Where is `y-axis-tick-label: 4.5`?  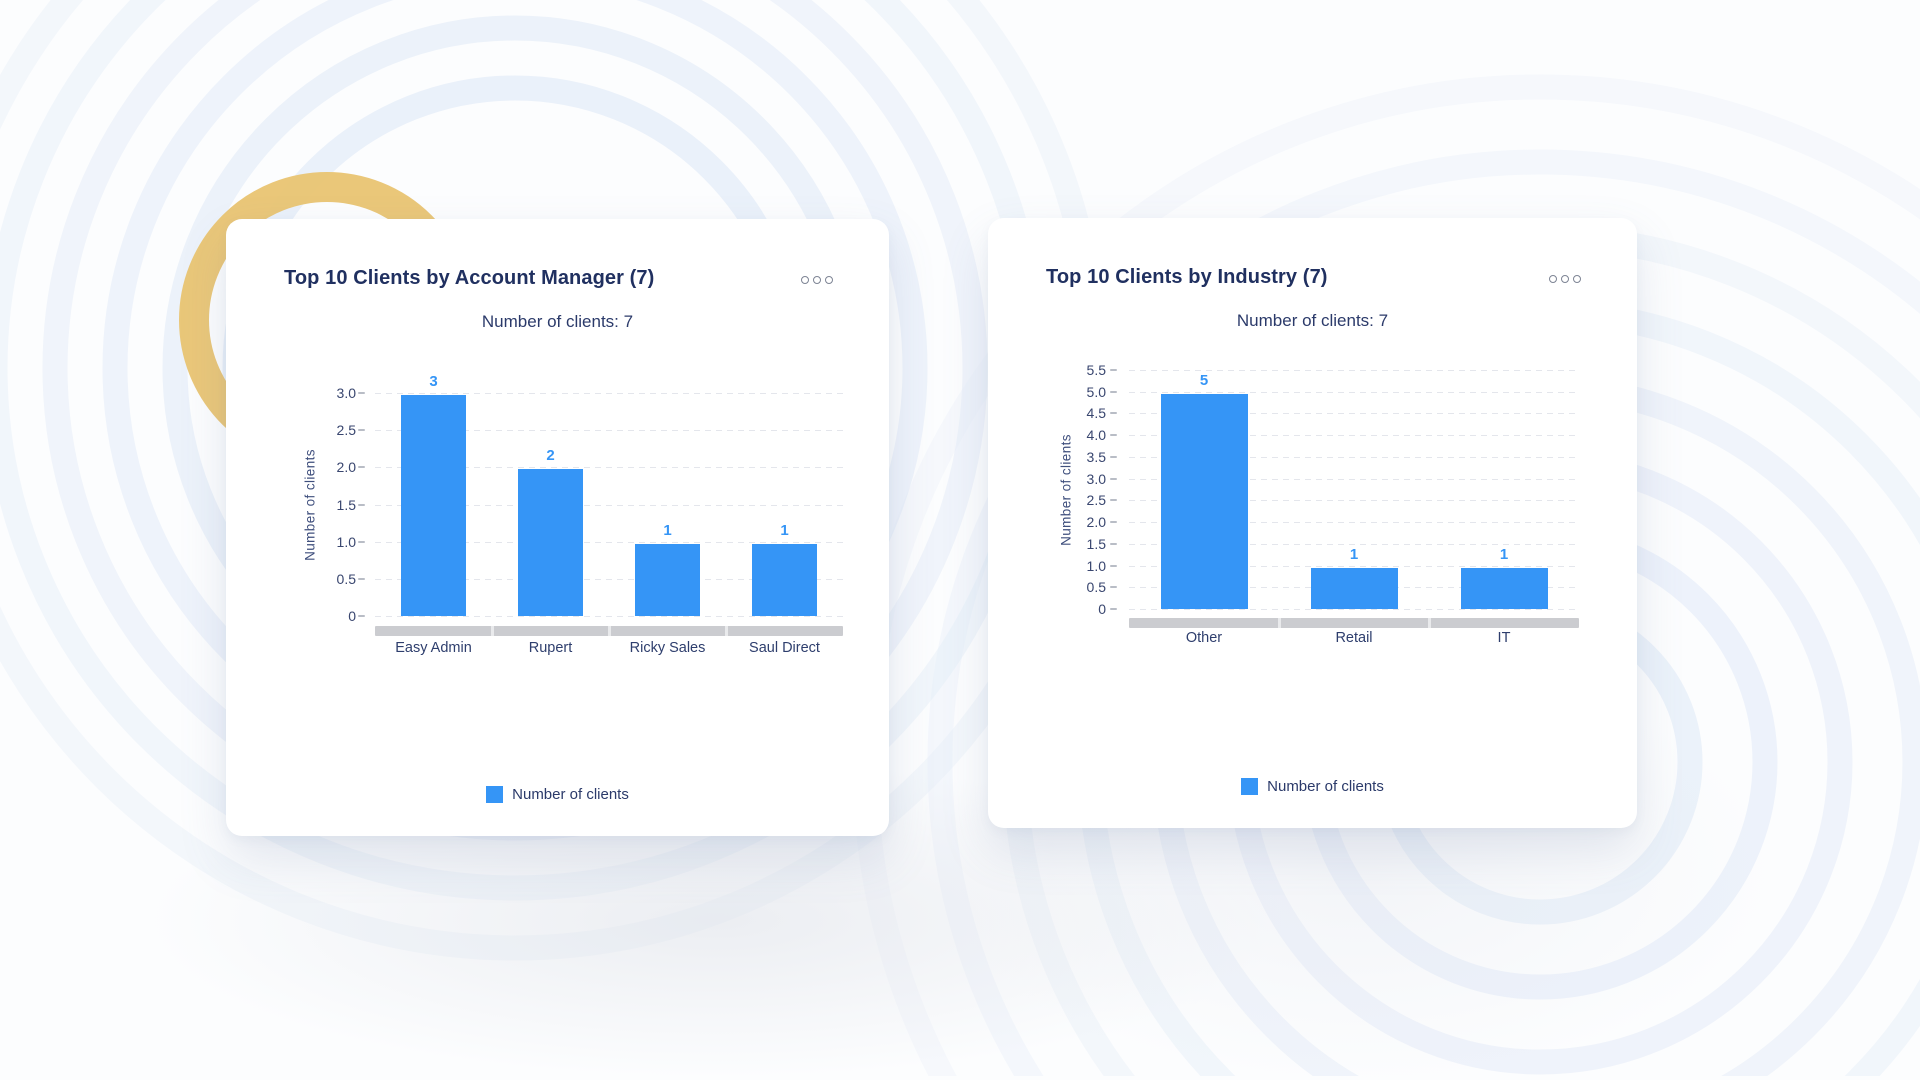 y-axis-tick-label: 4.5 is located at coordinates (1096, 413).